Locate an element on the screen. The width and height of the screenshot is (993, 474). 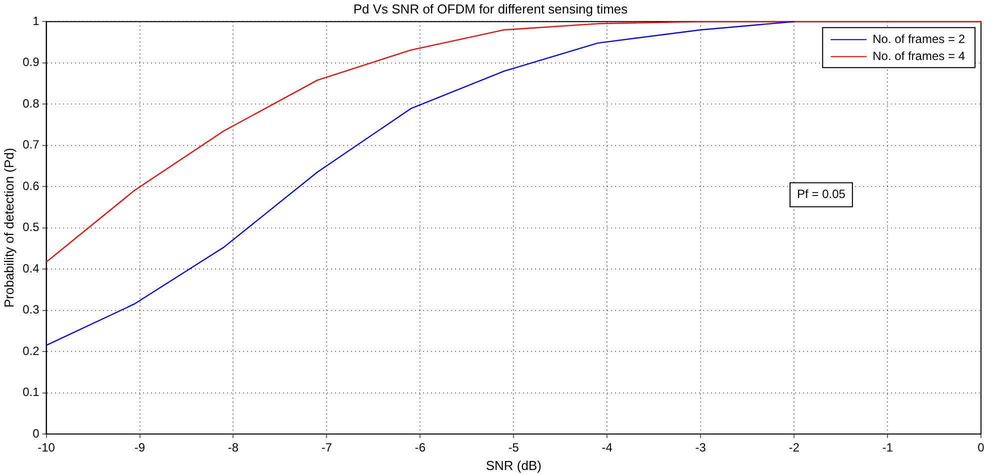
x-tick-label: -6 is located at coordinates (420, 447).